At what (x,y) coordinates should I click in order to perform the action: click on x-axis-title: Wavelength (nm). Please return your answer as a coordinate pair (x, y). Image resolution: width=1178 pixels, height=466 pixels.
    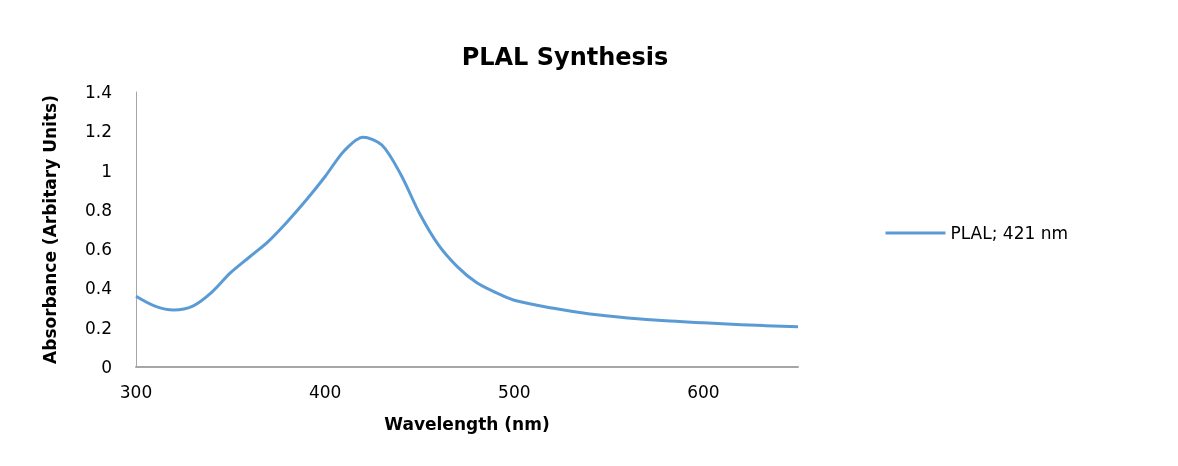
    Looking at the image, I should click on (467, 423).